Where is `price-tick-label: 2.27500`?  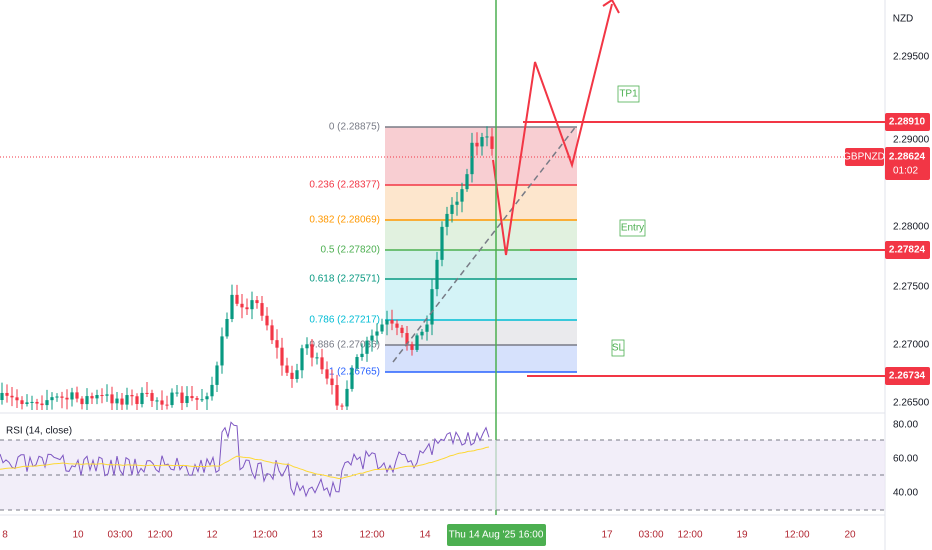 price-tick-label: 2.27500 is located at coordinates (911, 287).